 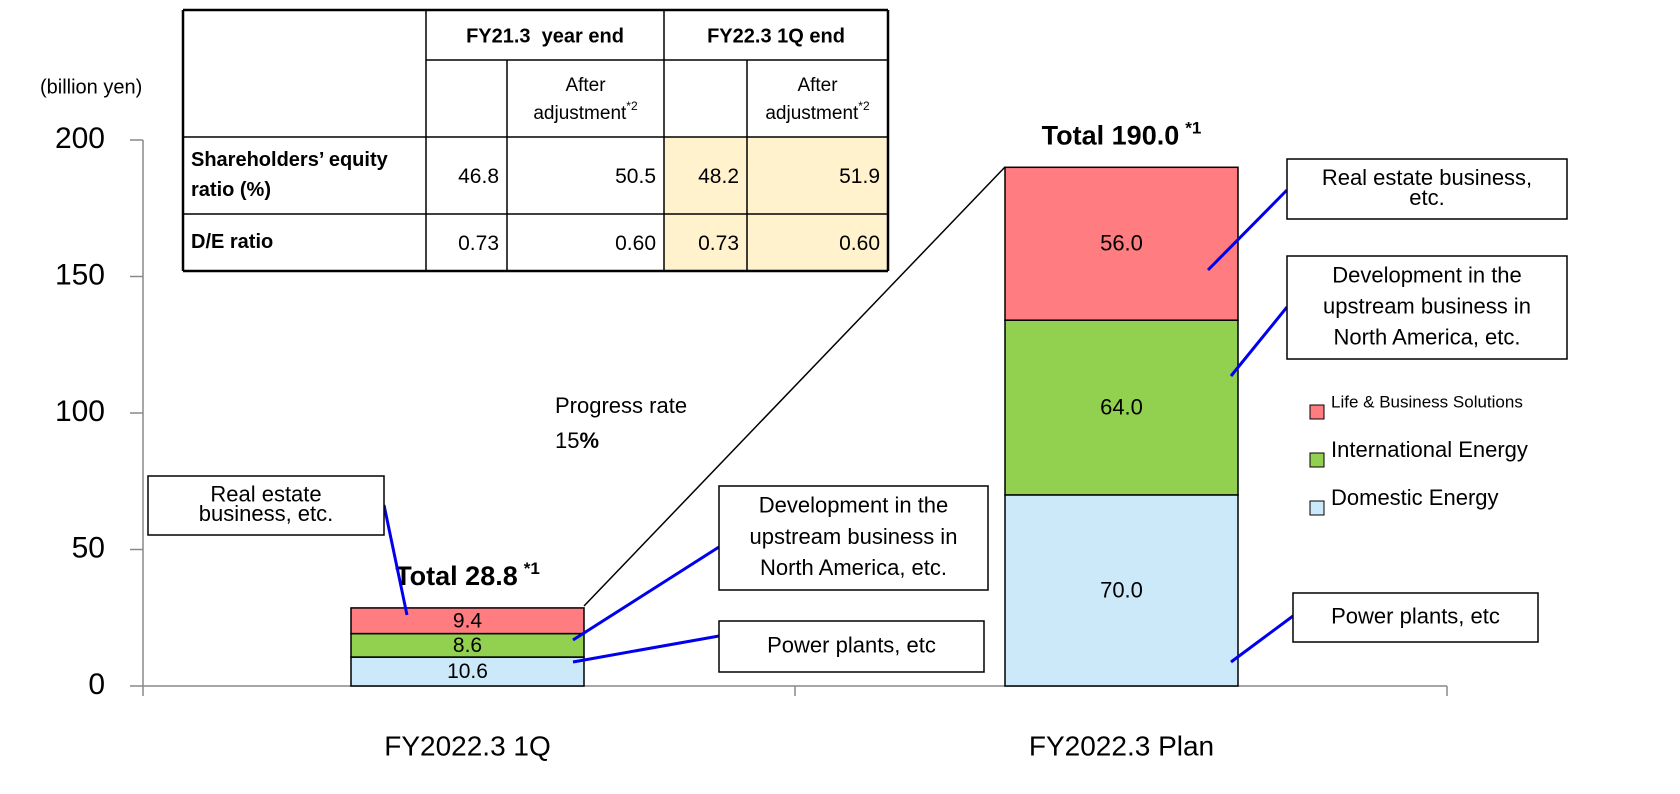 I want to click on table-cell: 48.2, so click(x=718, y=176).